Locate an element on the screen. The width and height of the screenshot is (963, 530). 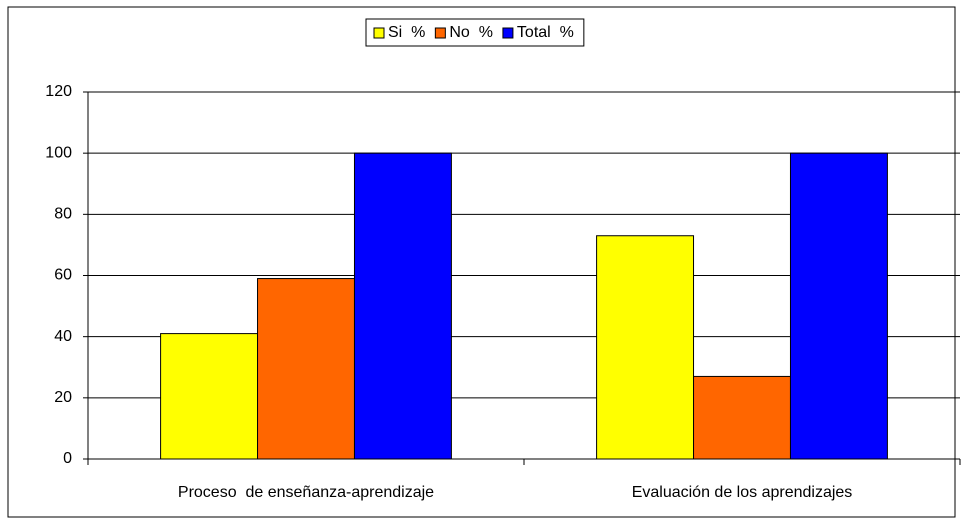
y-tick-label: 40 is located at coordinates (63, 336).